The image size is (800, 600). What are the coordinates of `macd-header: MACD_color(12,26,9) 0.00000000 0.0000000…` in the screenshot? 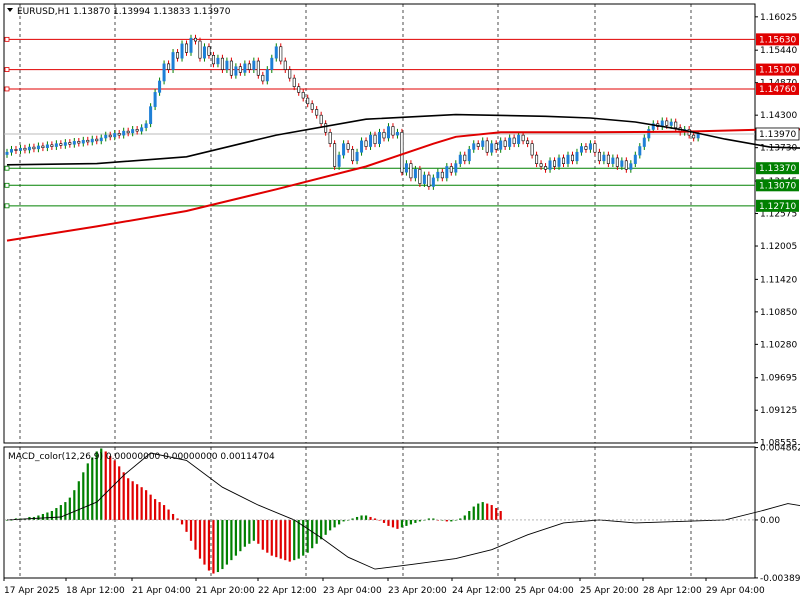 It's located at (141, 457).